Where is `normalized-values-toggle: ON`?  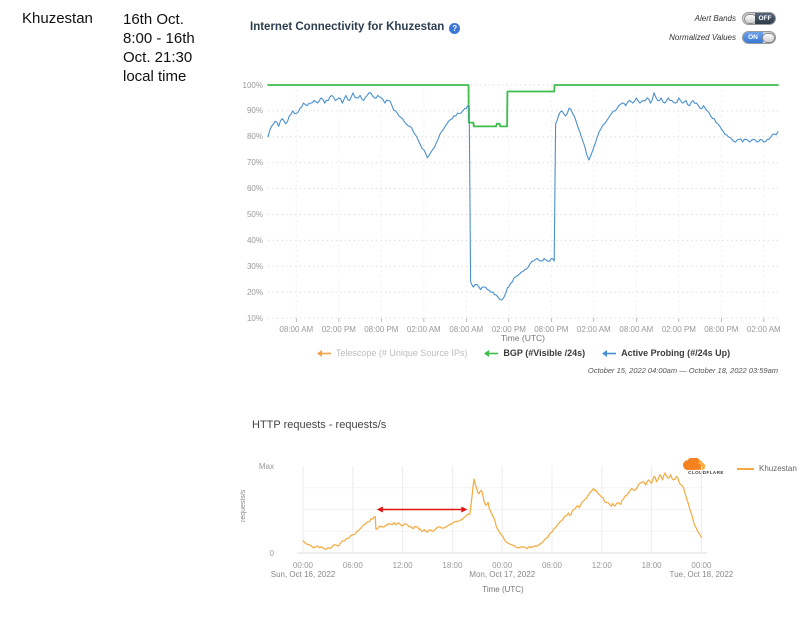 normalized-values-toggle: ON is located at coordinates (759, 37).